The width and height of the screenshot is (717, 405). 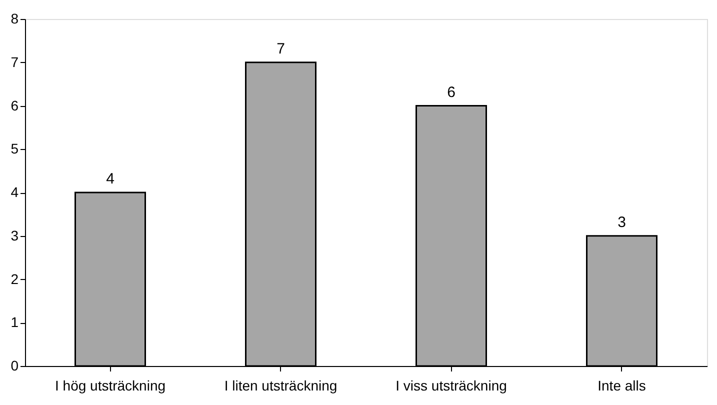 What do you see at coordinates (14, 105) in the screenshot?
I see `y-tick-label: 6` at bounding box center [14, 105].